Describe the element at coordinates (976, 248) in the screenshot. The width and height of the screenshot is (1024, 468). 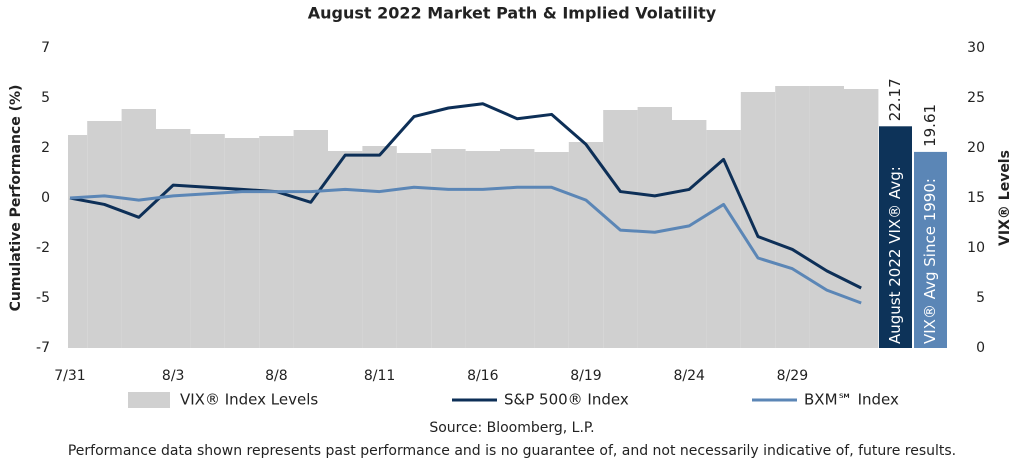
I see `y2-tick-label: 10` at that location.